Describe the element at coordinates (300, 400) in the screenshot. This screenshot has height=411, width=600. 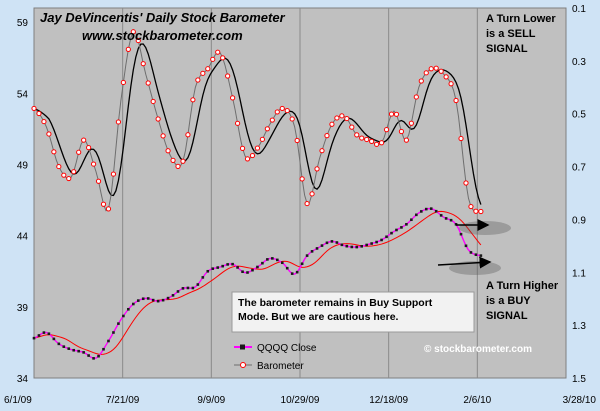
I see `x-tick-label: 10/29/09` at that location.